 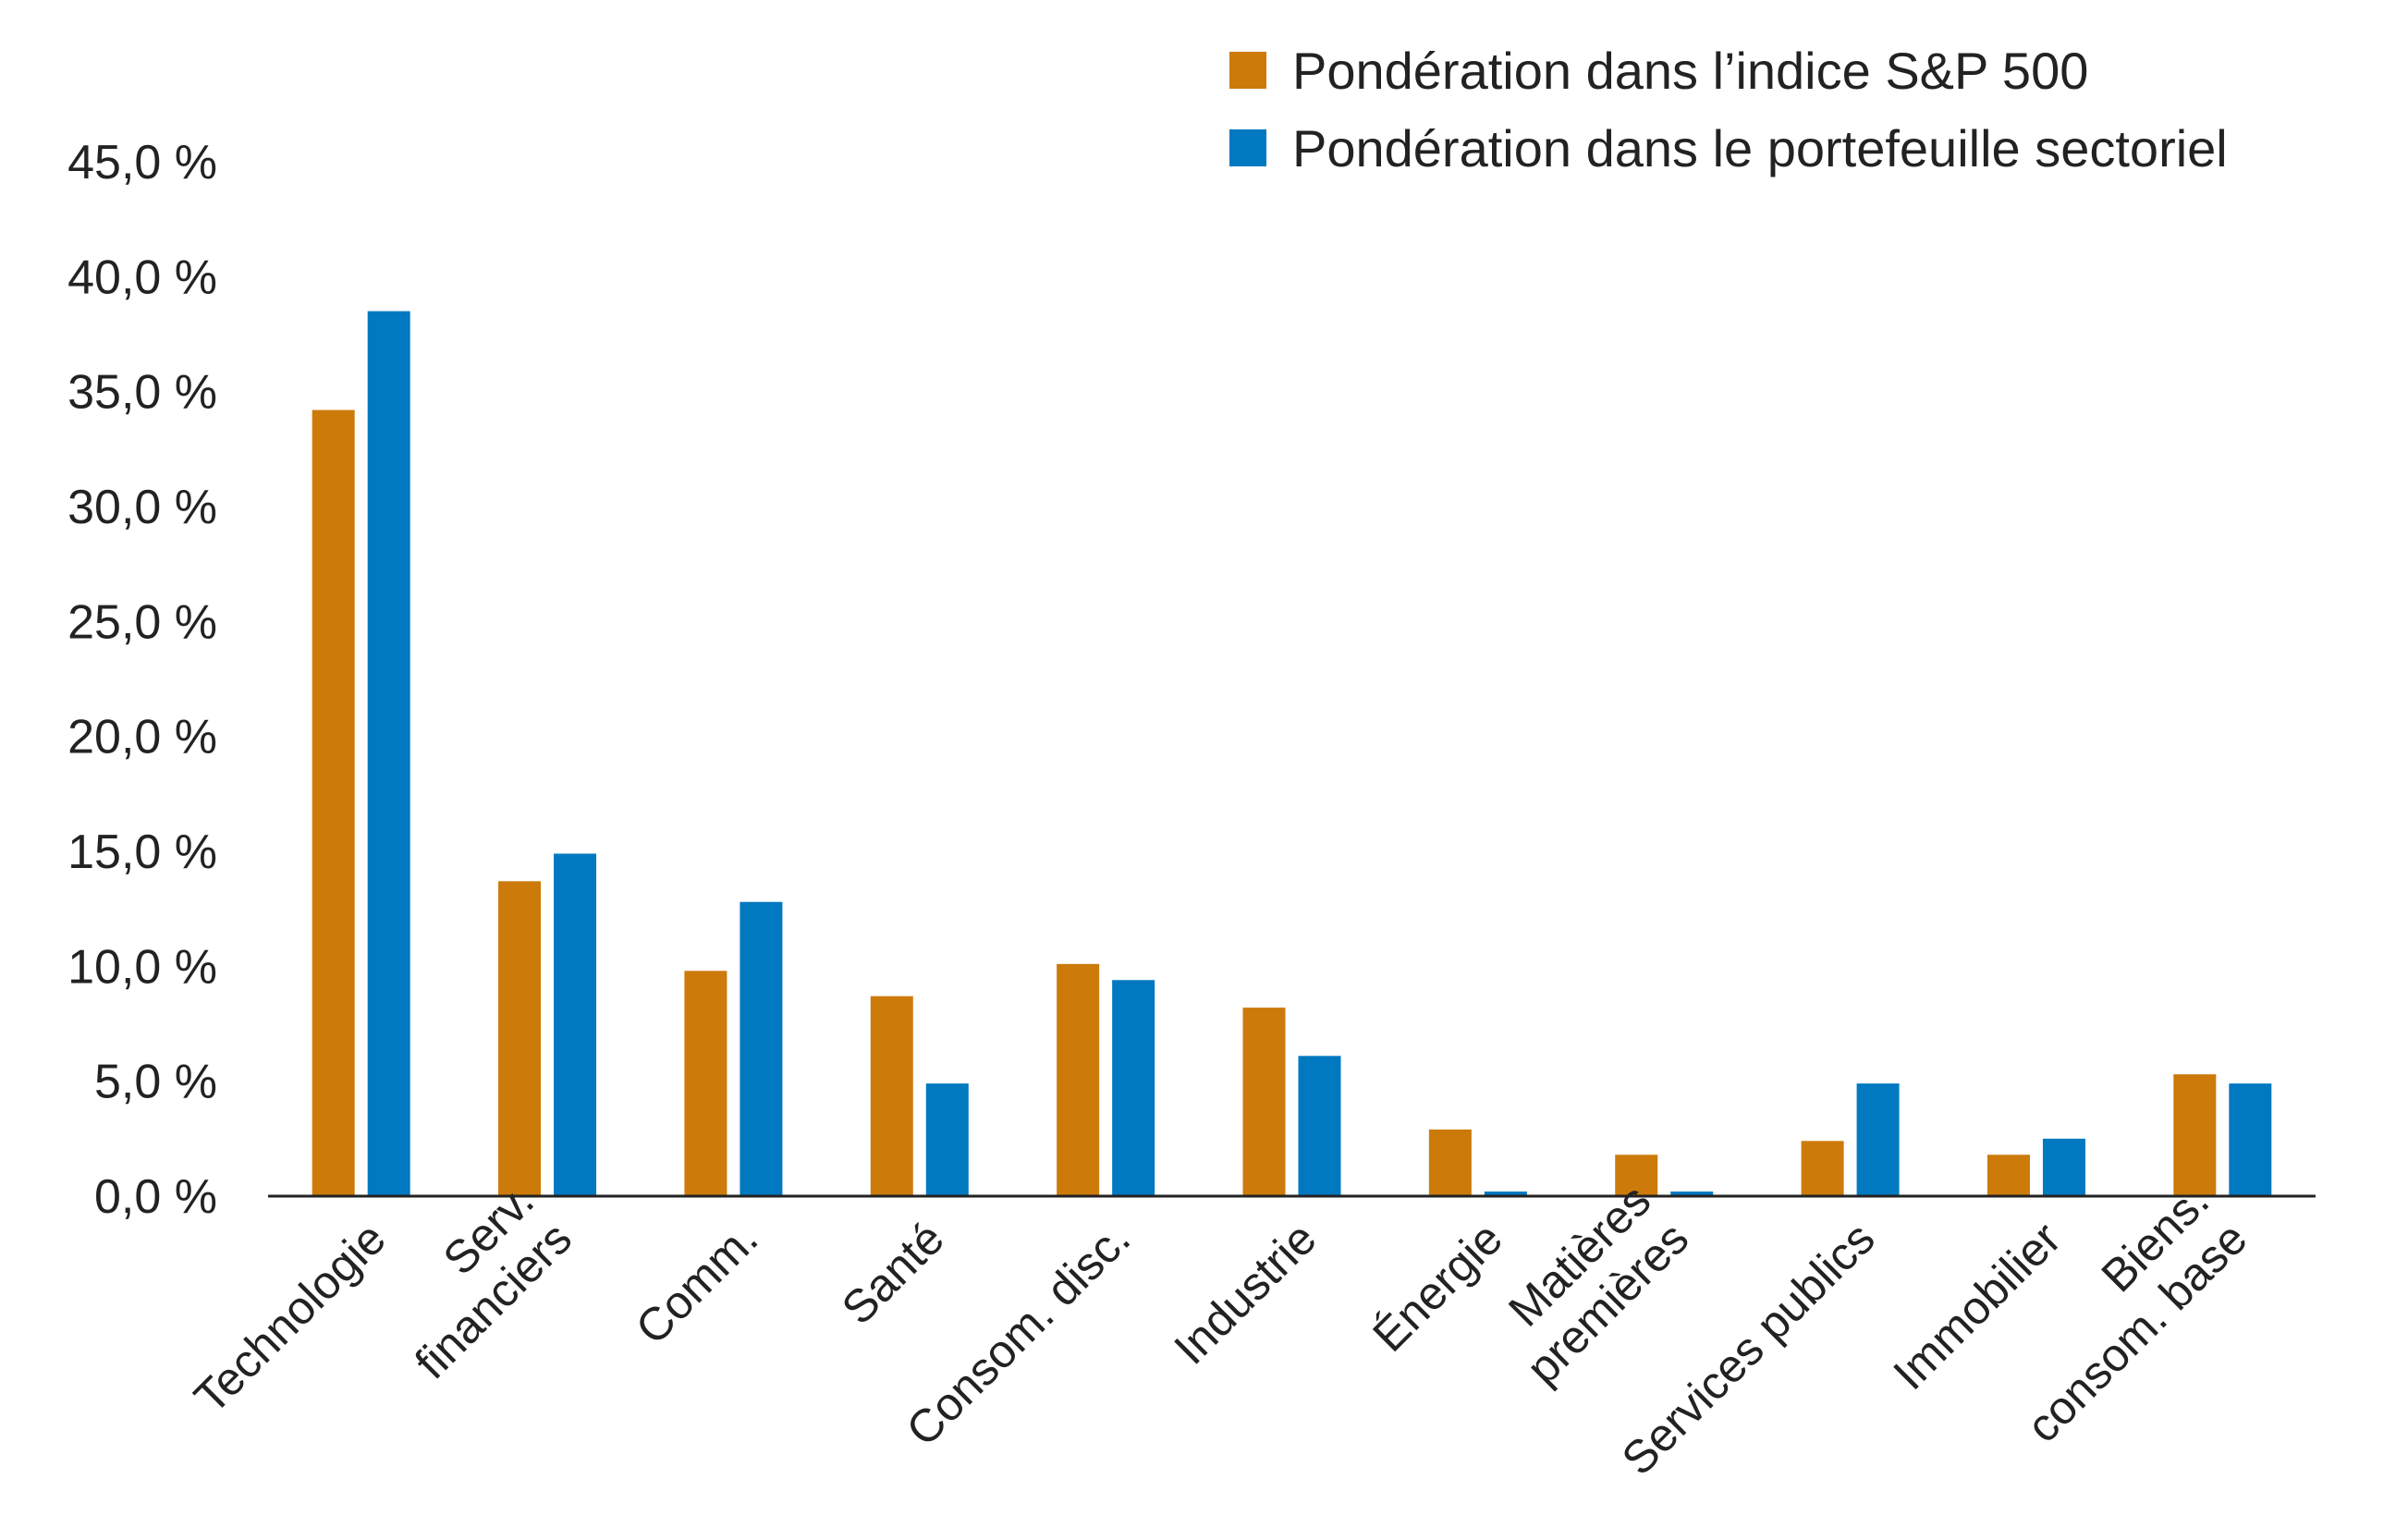 I want to click on x-tick-label-line: Énergie, so click(x=1437, y=1286).